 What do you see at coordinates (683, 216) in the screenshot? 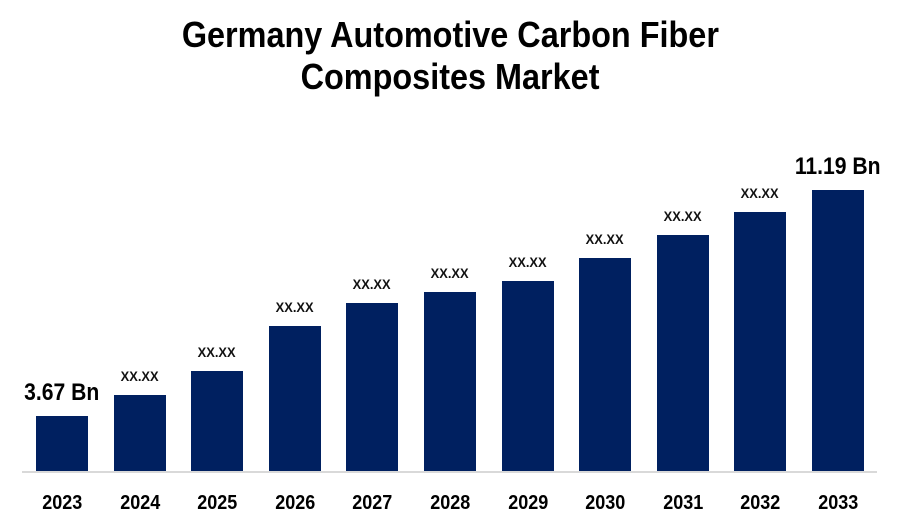
I see `bar-value-label-2031: XX.XX` at bounding box center [683, 216].